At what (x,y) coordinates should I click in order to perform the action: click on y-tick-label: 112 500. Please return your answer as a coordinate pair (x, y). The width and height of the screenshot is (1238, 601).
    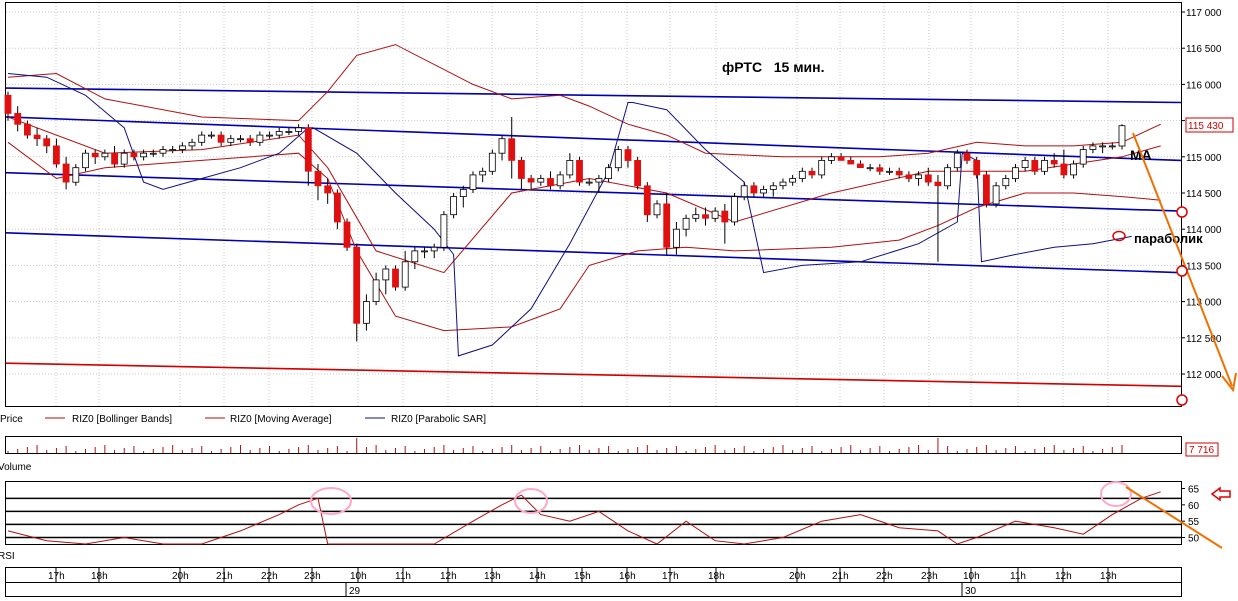
    Looking at the image, I should click on (1204, 339).